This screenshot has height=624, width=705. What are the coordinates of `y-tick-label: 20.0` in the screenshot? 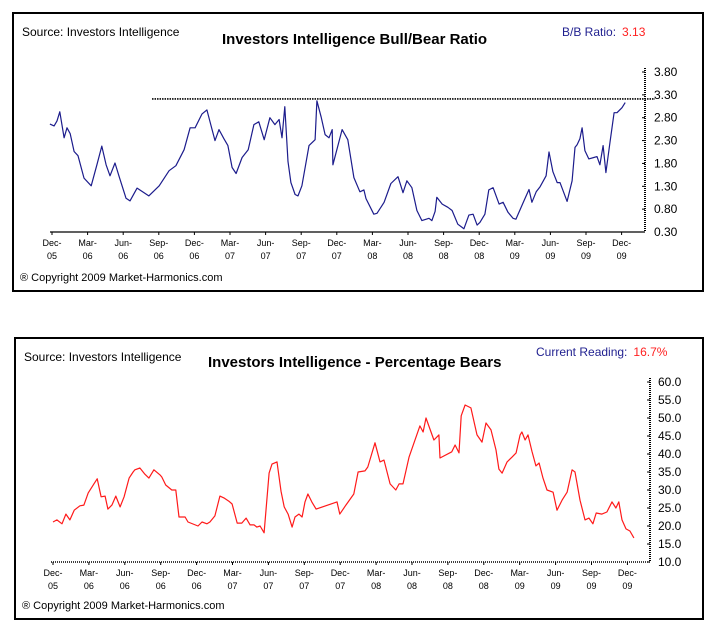 It's located at (670, 526).